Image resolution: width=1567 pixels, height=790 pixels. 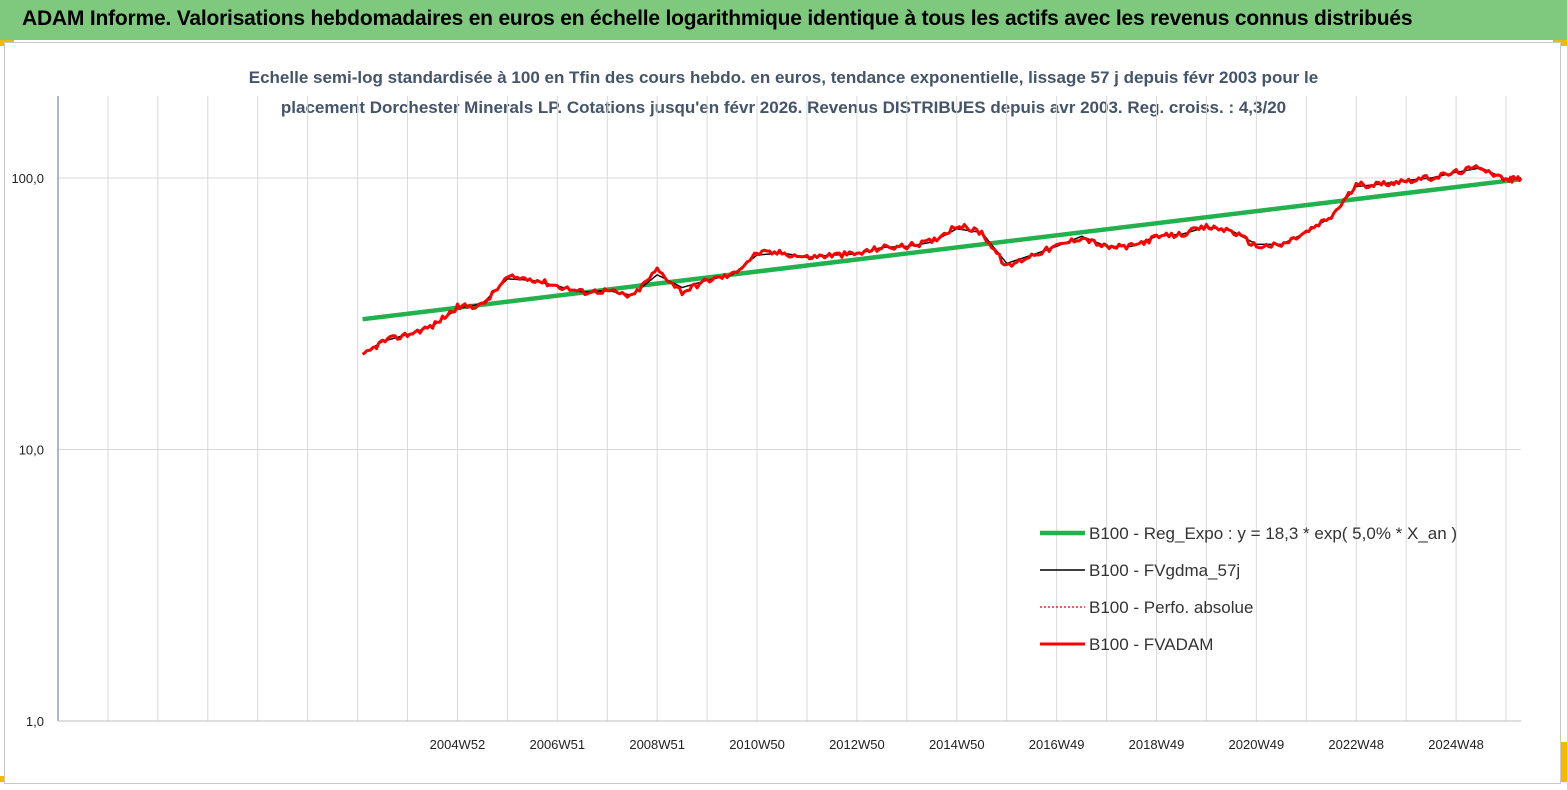 I want to click on x-tick-label: 2018W49, so click(x=1157, y=744).